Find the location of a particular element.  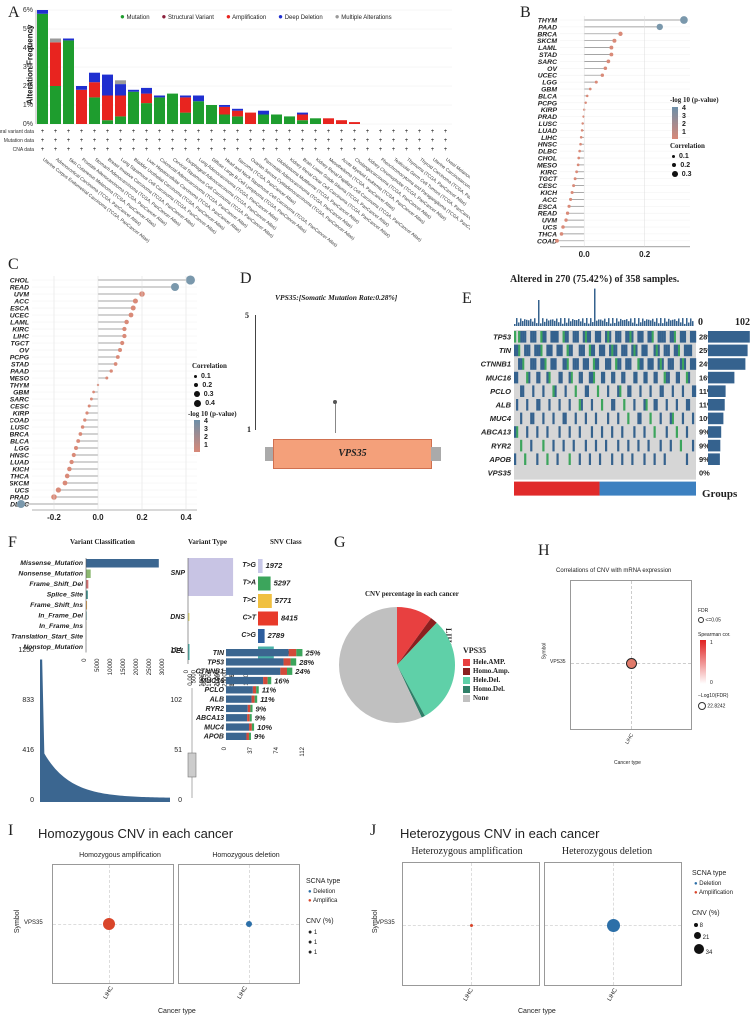

panel-b-corr-label-label: 0.3 is located at coordinates (686, 174).